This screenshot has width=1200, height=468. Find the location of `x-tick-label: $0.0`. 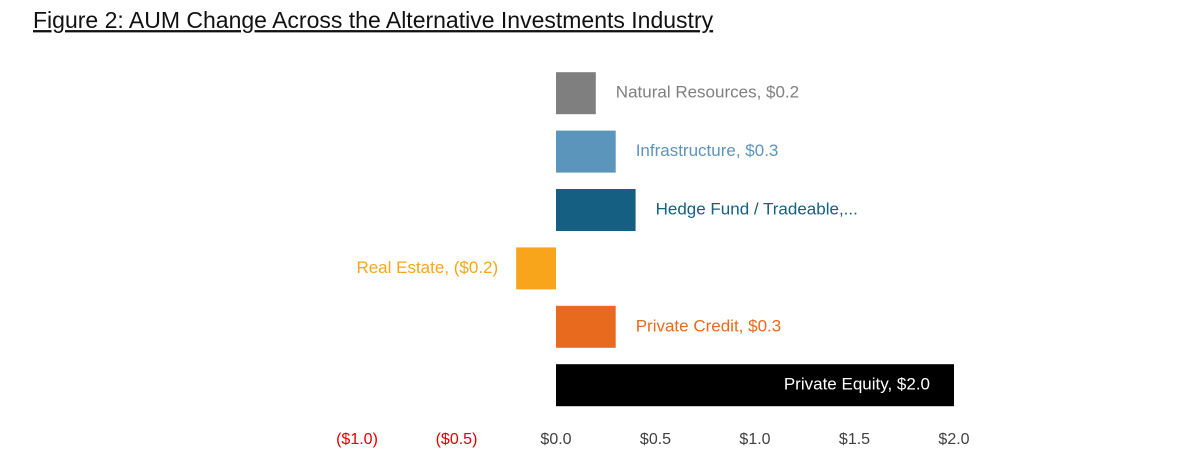

x-tick-label: $0.0 is located at coordinates (555, 439).